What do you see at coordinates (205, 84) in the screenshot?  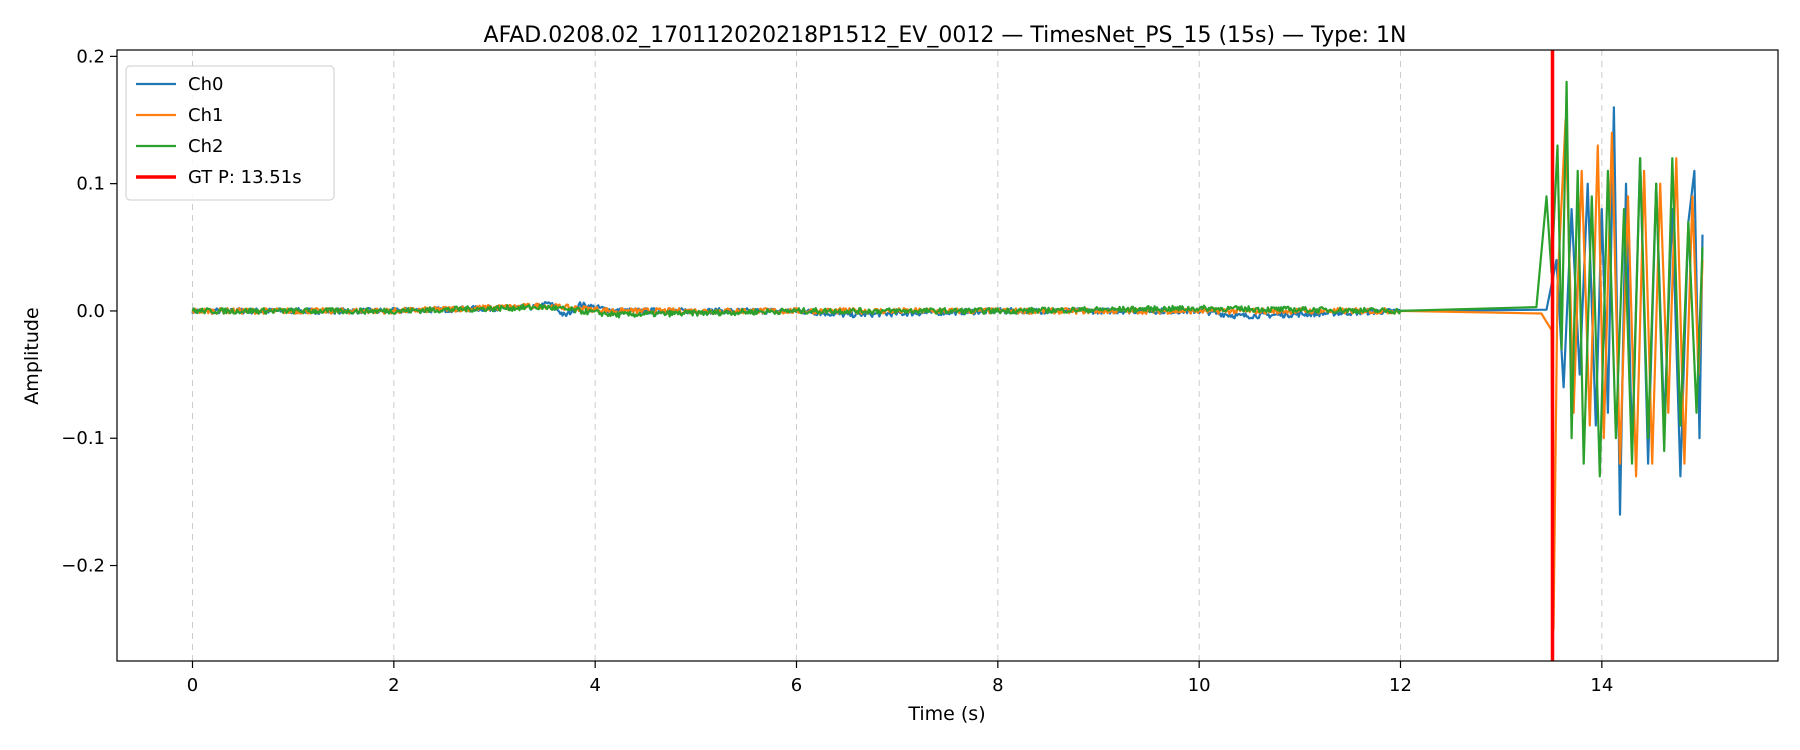 I see `legend-label: Ch0` at bounding box center [205, 84].